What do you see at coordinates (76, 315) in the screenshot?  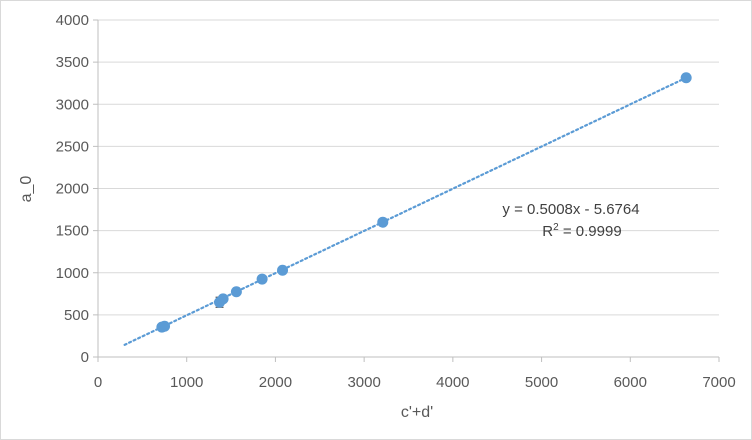 I see `y-tick-label: 500` at bounding box center [76, 315].